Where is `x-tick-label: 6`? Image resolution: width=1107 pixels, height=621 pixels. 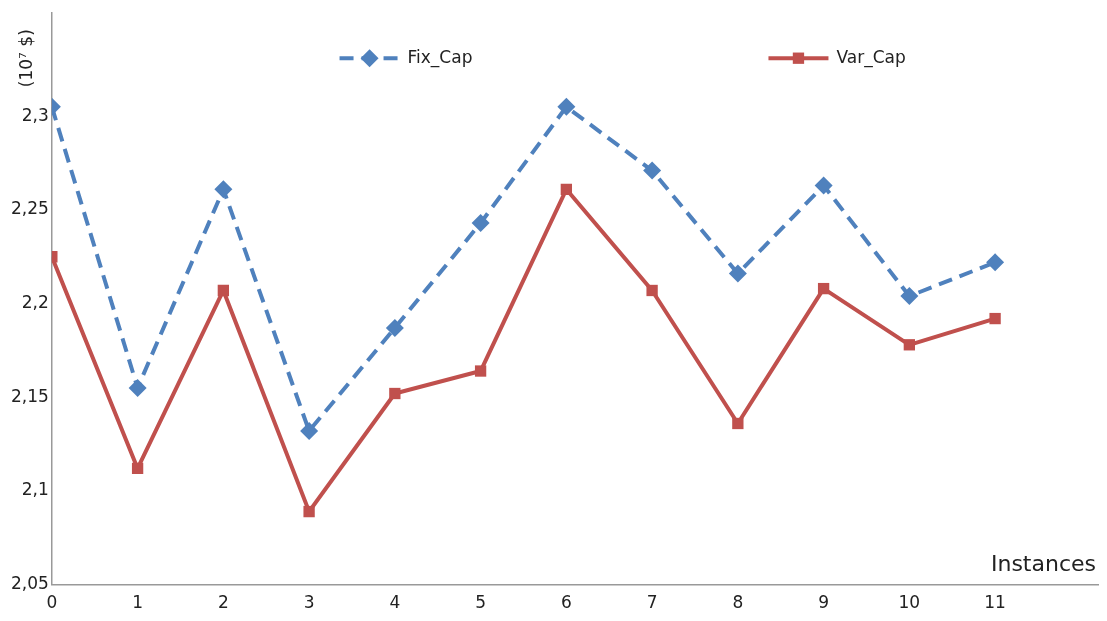 x-tick-label: 6 is located at coordinates (566, 602).